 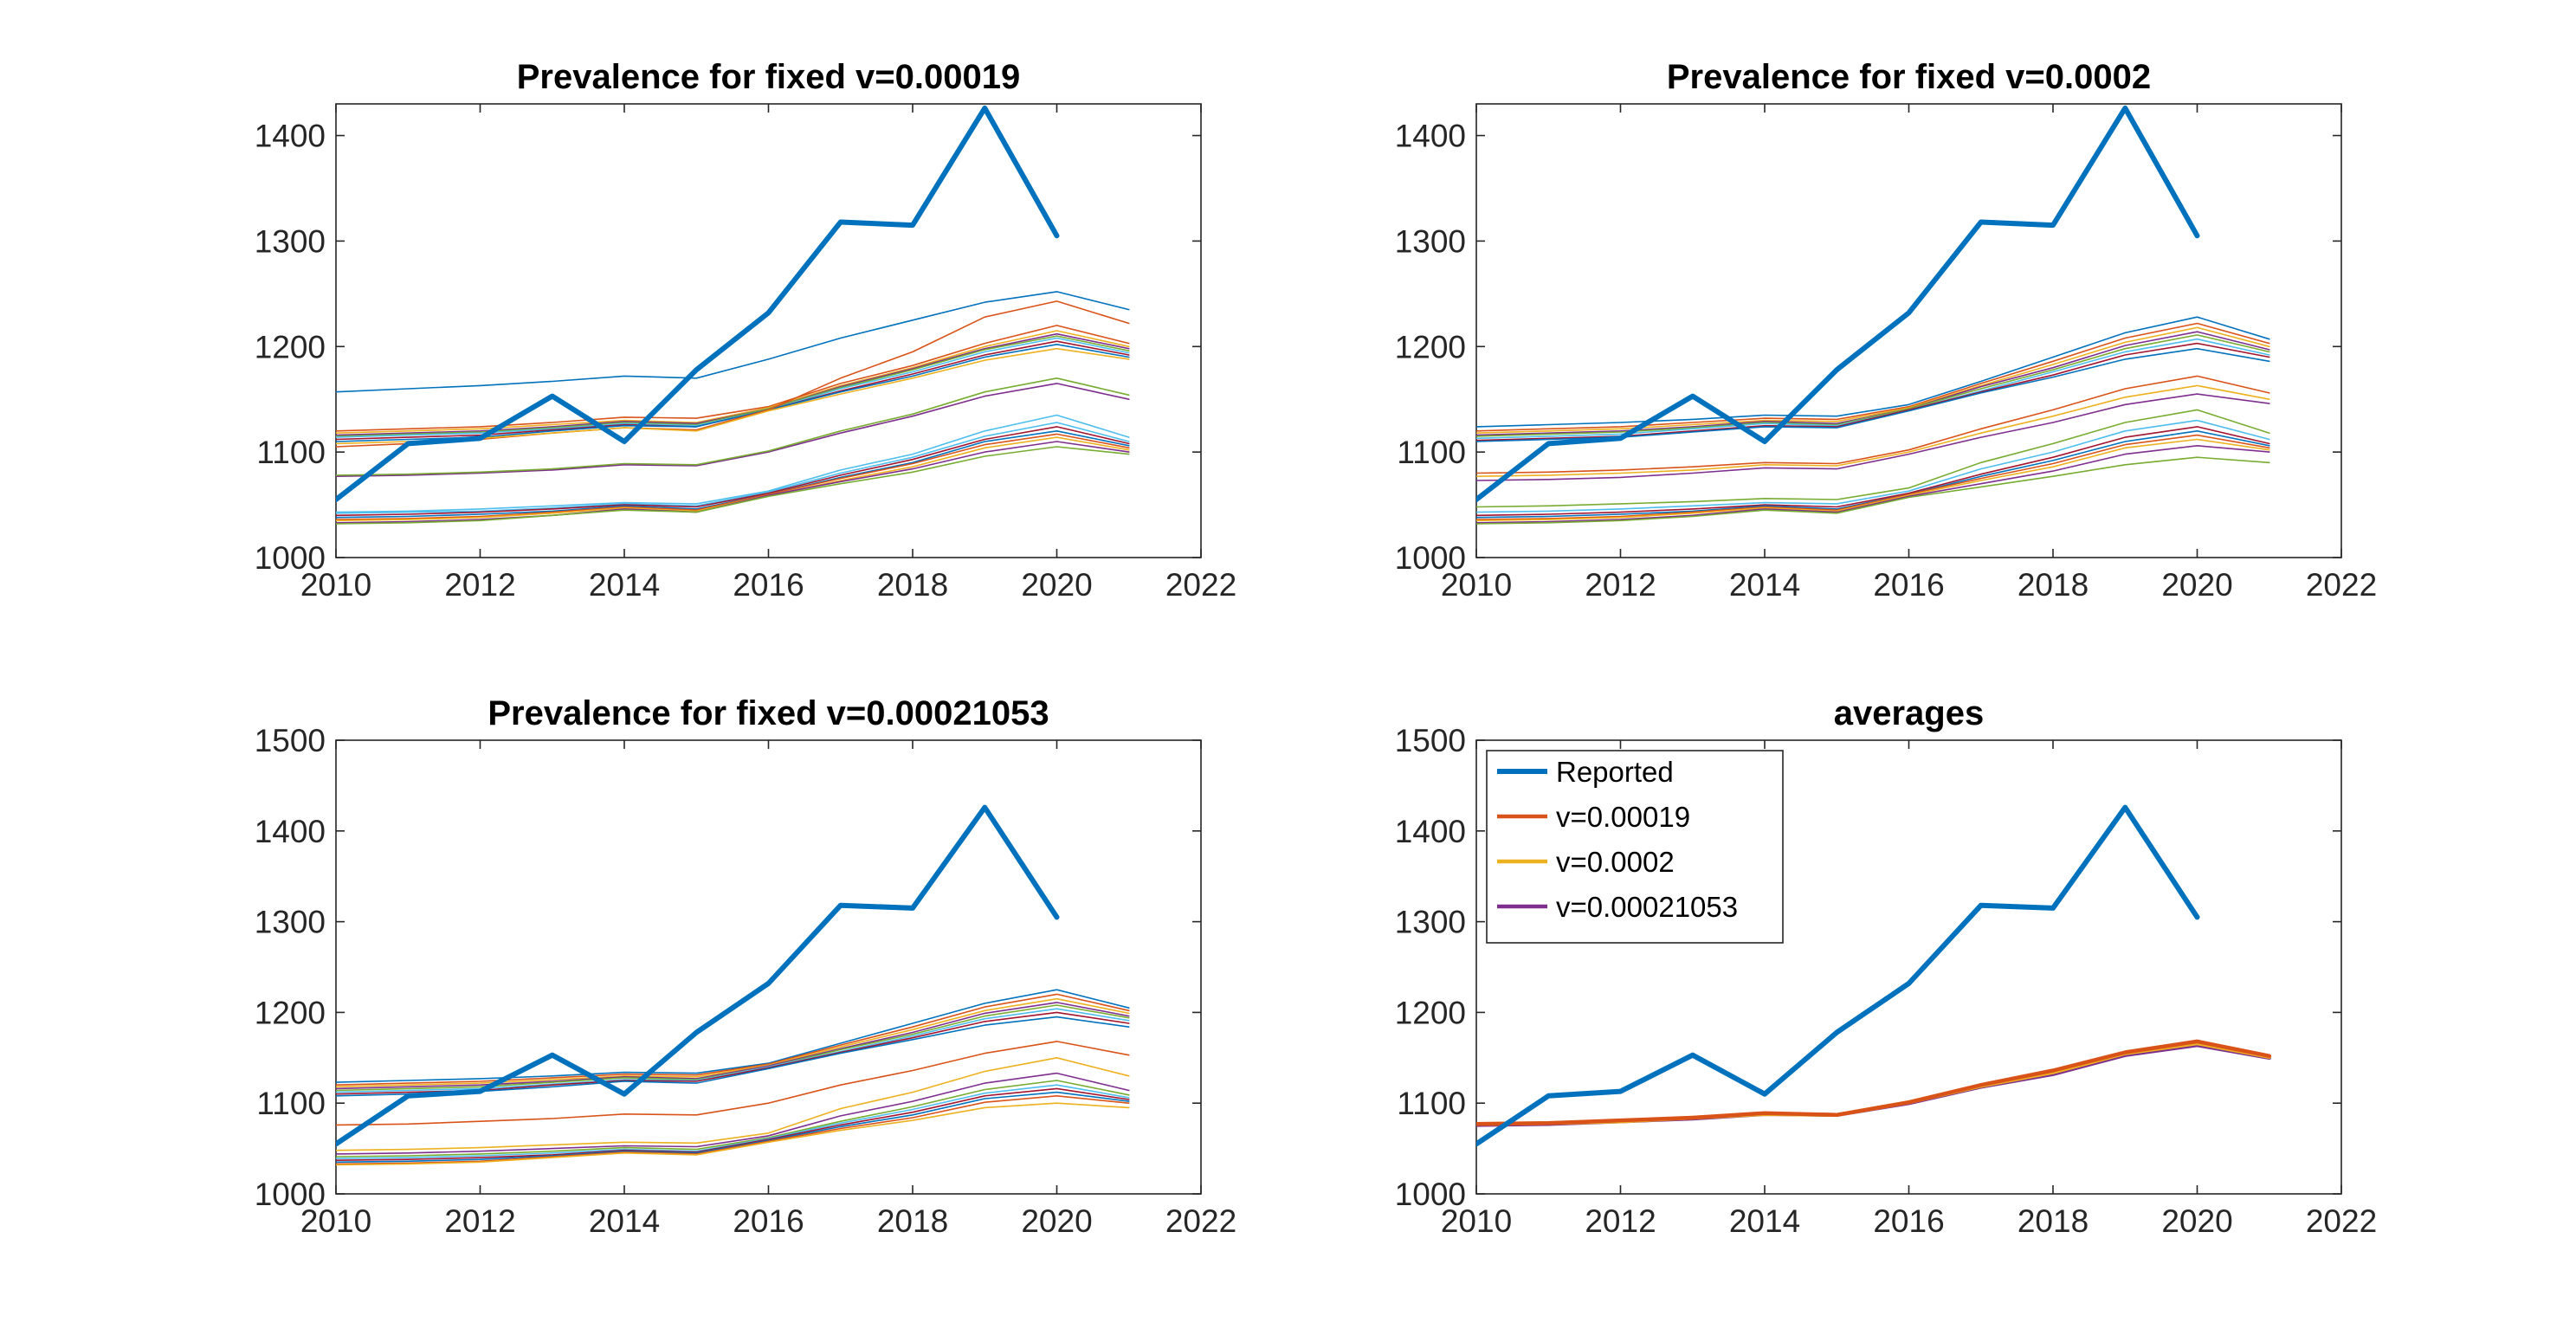 What do you see at coordinates (768, 77) in the screenshot?
I see `subplot-title: Prevalence for fixed v=0.00019` at bounding box center [768, 77].